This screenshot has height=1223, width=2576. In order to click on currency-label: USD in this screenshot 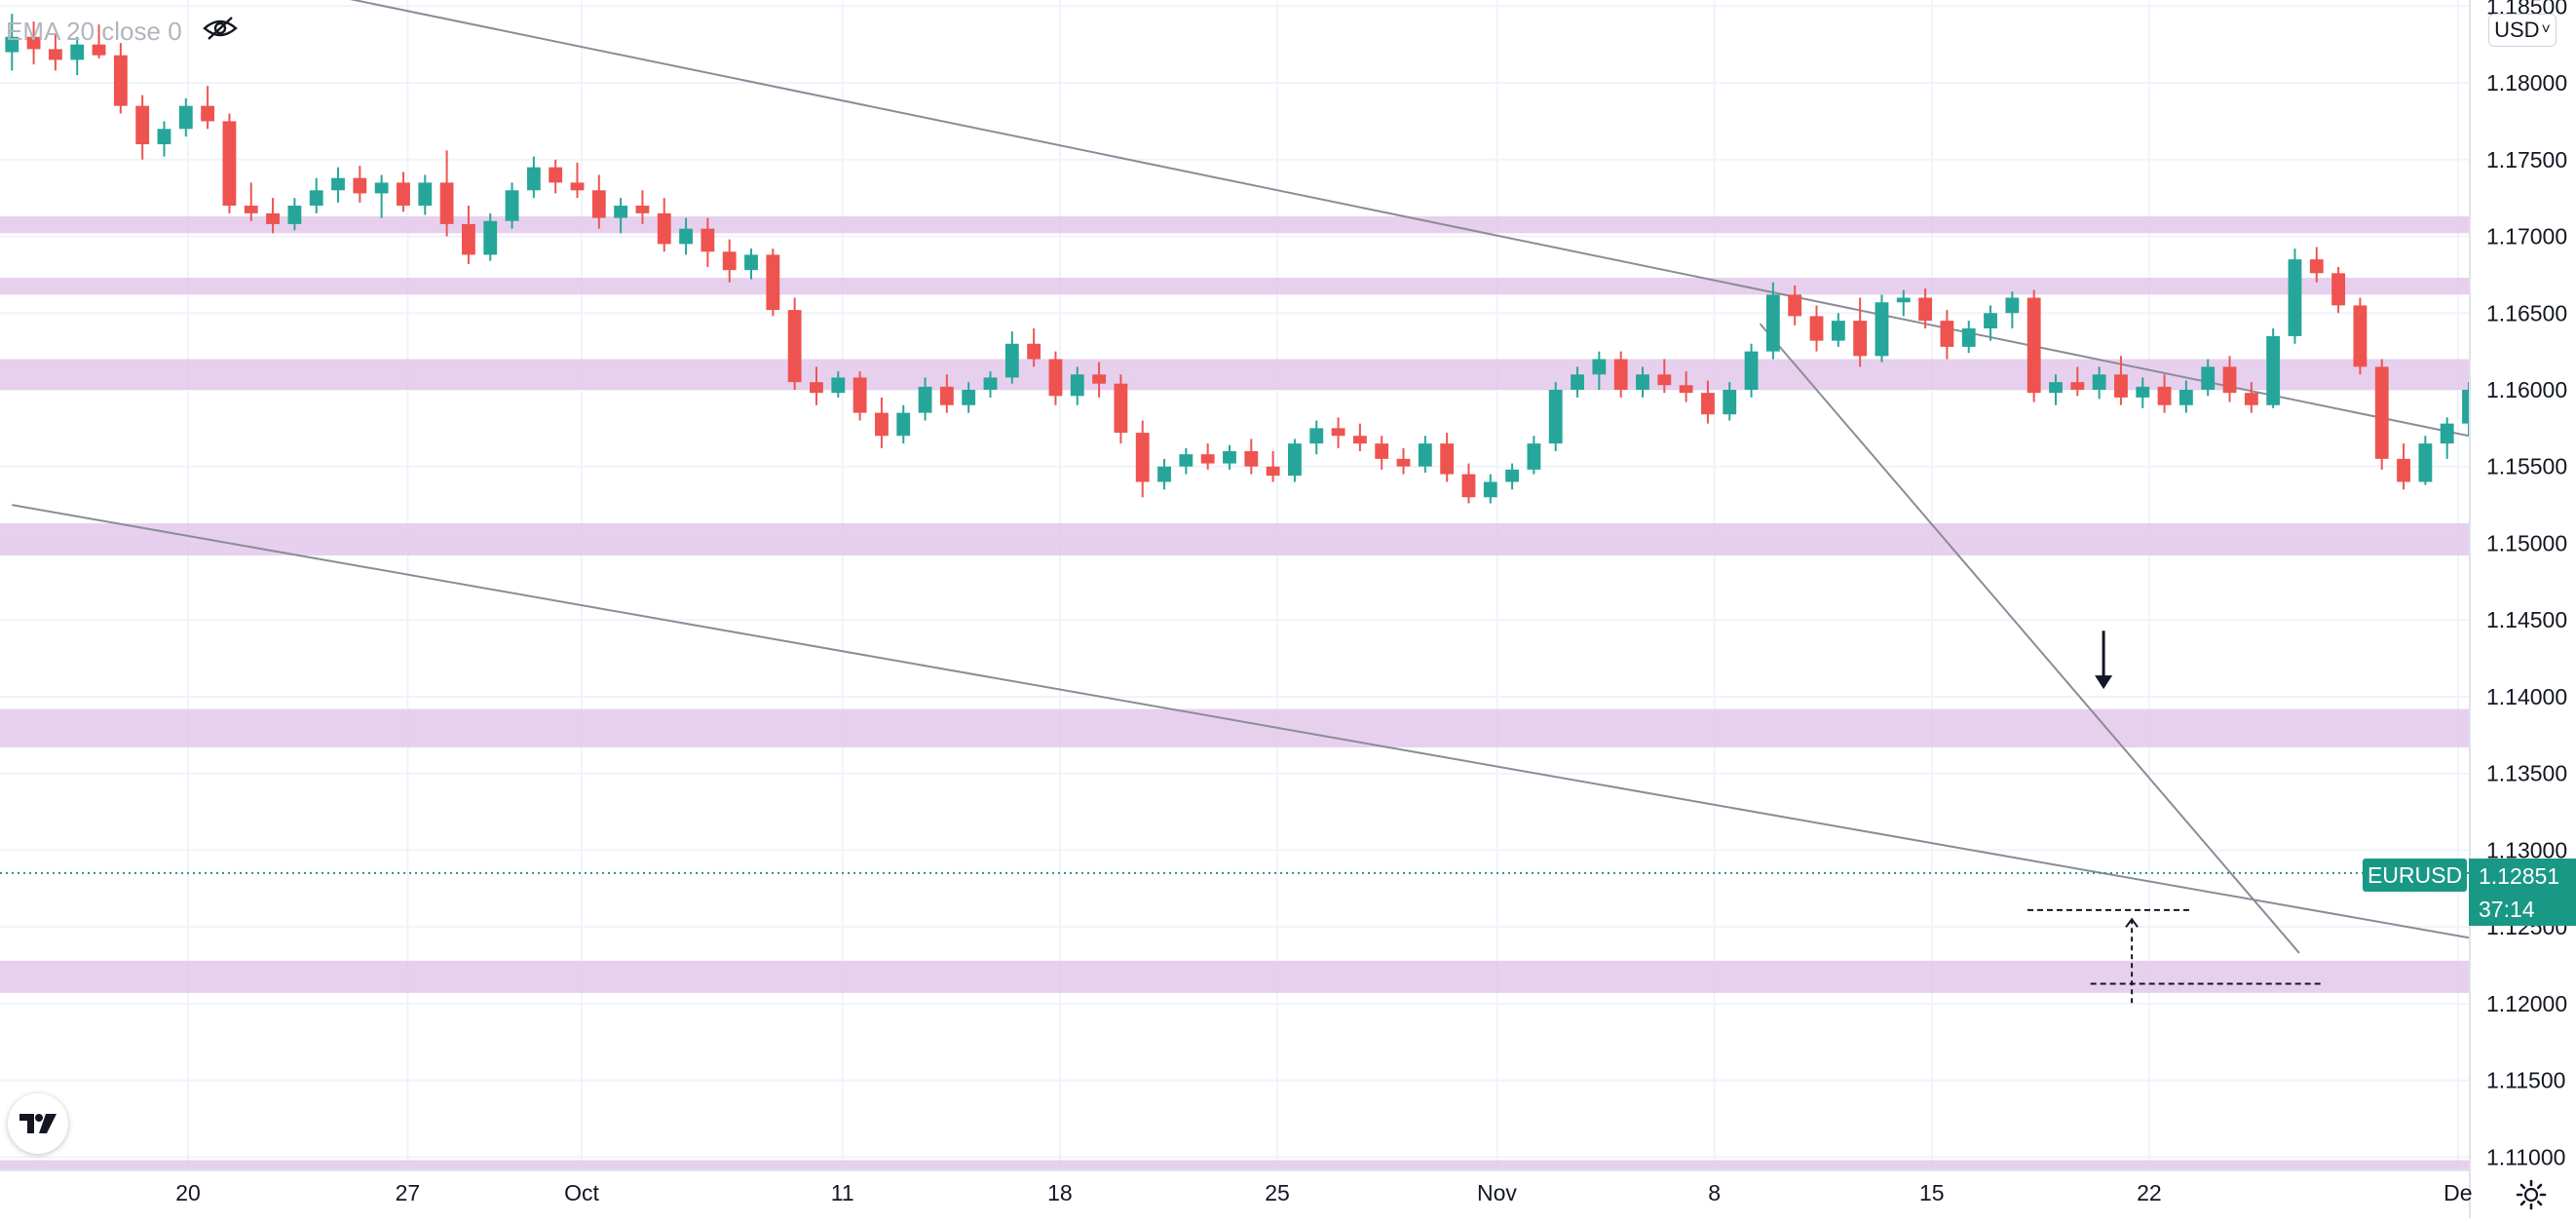, I will do `click(2517, 30)`.